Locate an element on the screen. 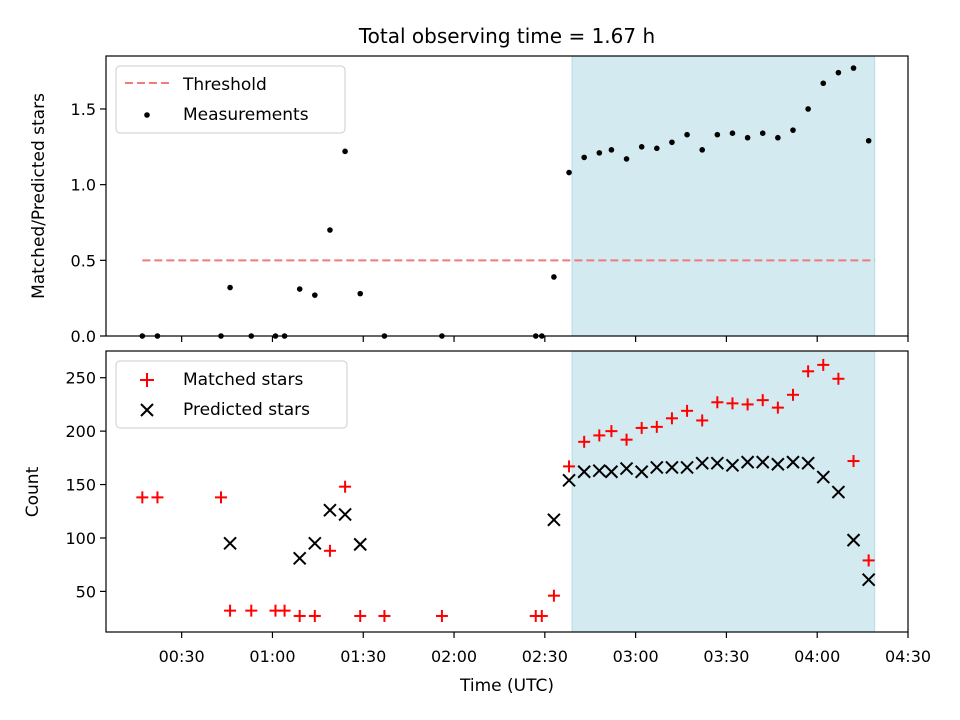 Image resolution: width=960 pixels, height=720 pixels. legend-measurements-label: Measurements is located at coordinates (246, 115).